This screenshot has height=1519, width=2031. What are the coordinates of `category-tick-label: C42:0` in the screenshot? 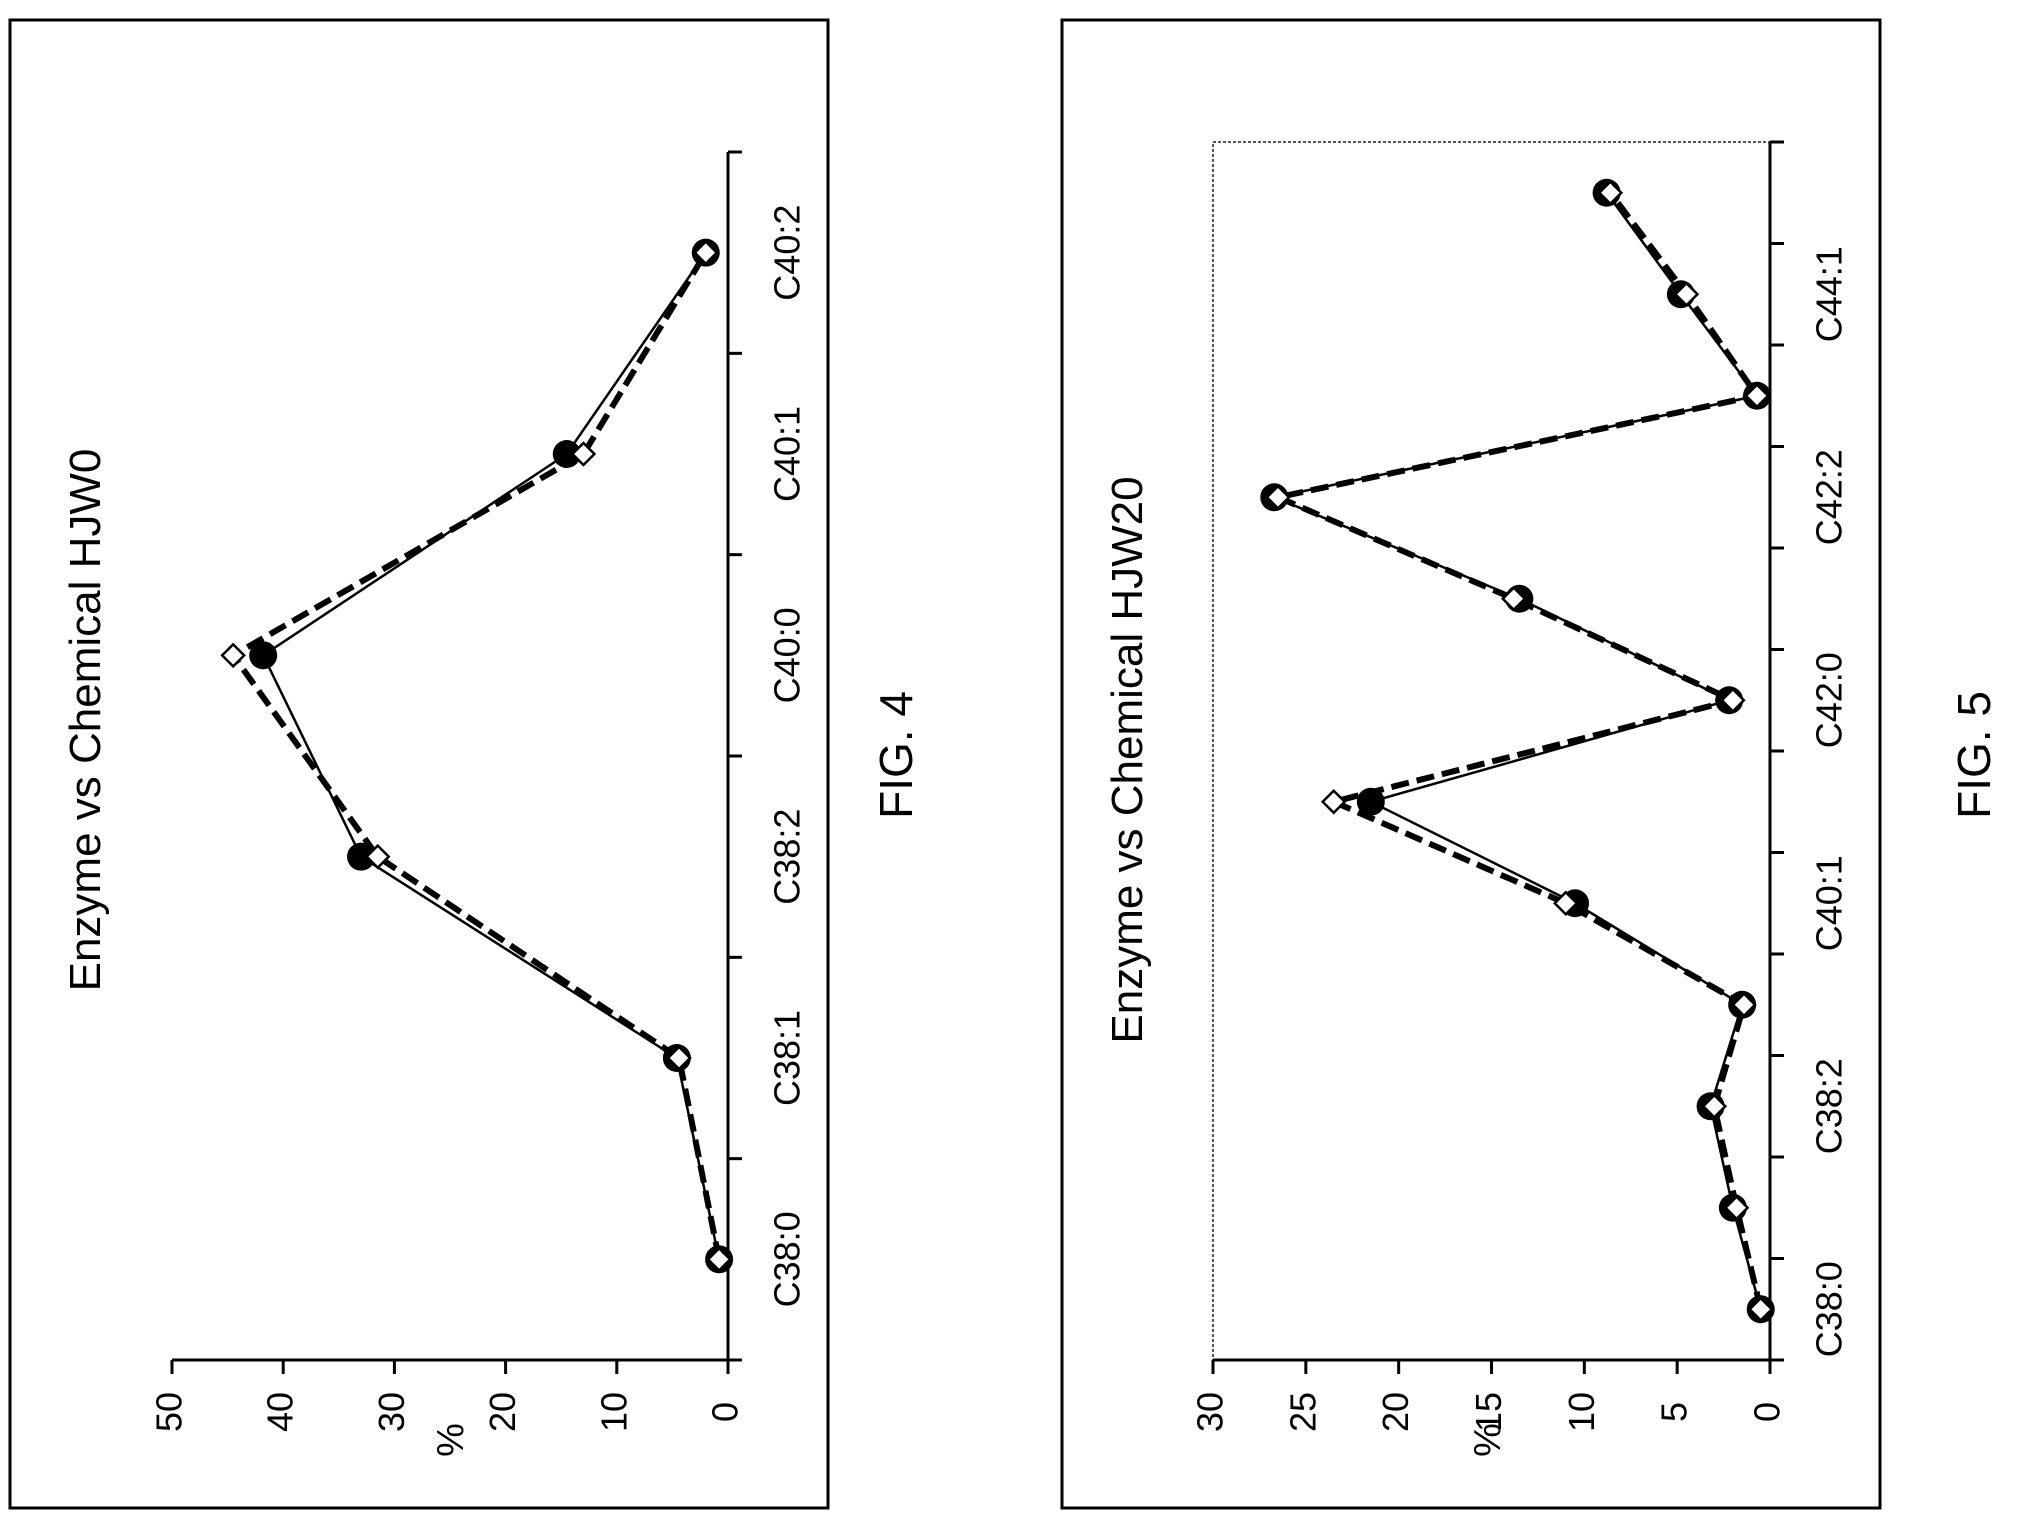 It's located at (1829, 700).